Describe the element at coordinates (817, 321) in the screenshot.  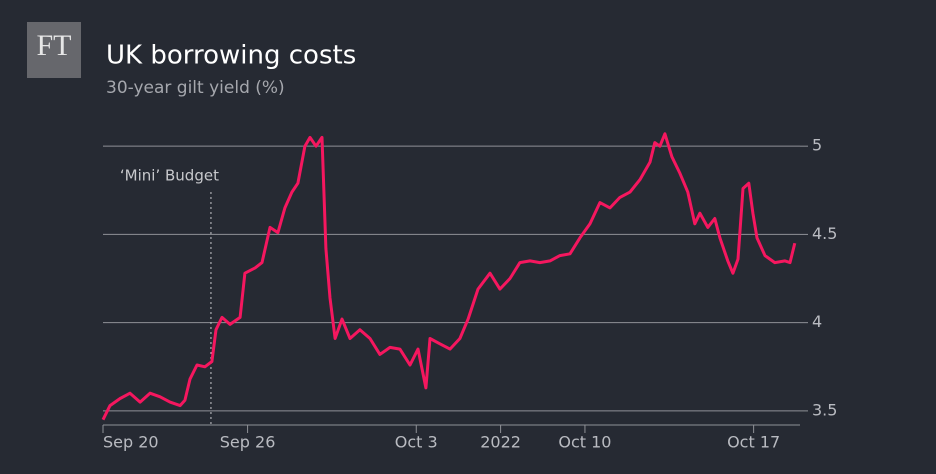
I see `y-tick-label: 4` at that location.